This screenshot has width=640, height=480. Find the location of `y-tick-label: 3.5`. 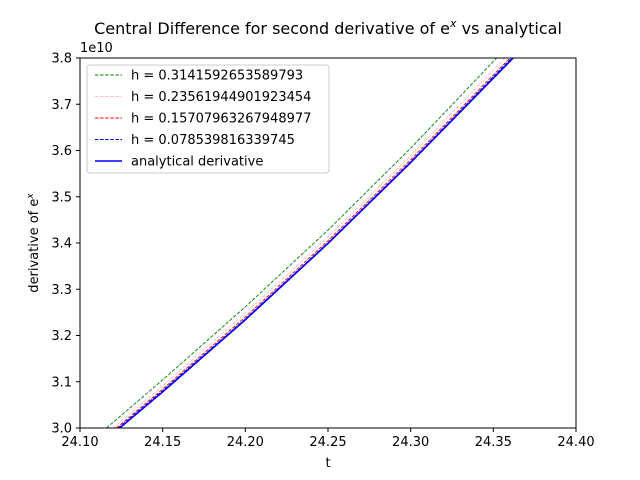

y-tick-label: 3.5 is located at coordinates (61, 197).